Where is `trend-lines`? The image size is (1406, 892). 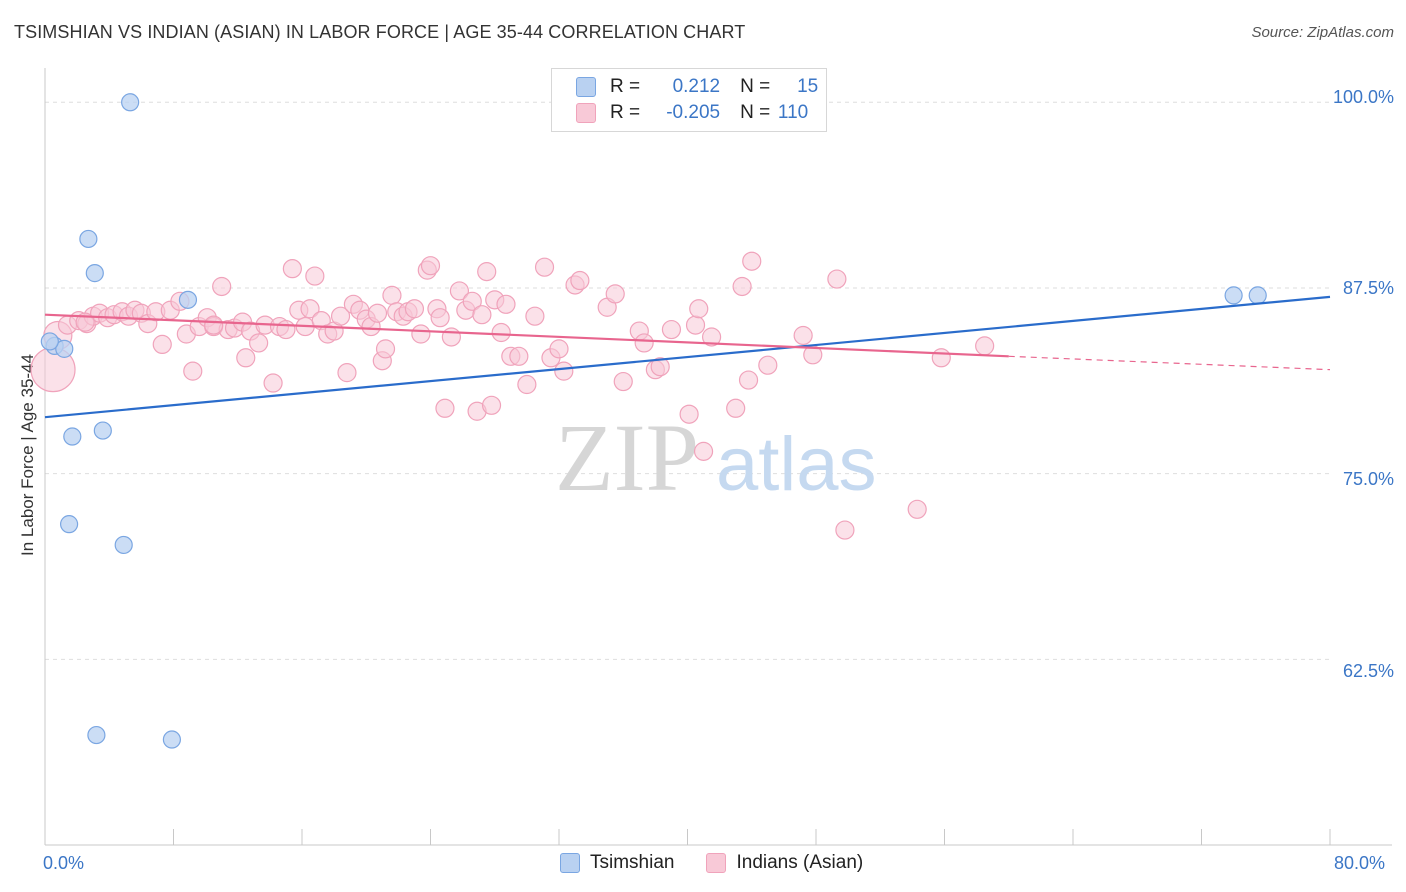 trend-lines is located at coordinates (687, 357).